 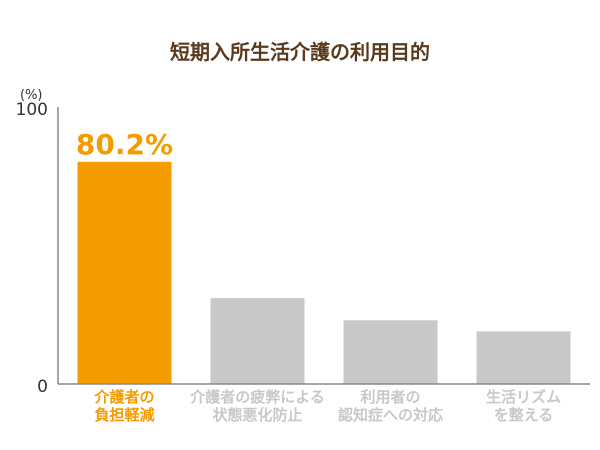 What do you see at coordinates (32, 110) in the screenshot?
I see `y-tick-label: 100` at bounding box center [32, 110].